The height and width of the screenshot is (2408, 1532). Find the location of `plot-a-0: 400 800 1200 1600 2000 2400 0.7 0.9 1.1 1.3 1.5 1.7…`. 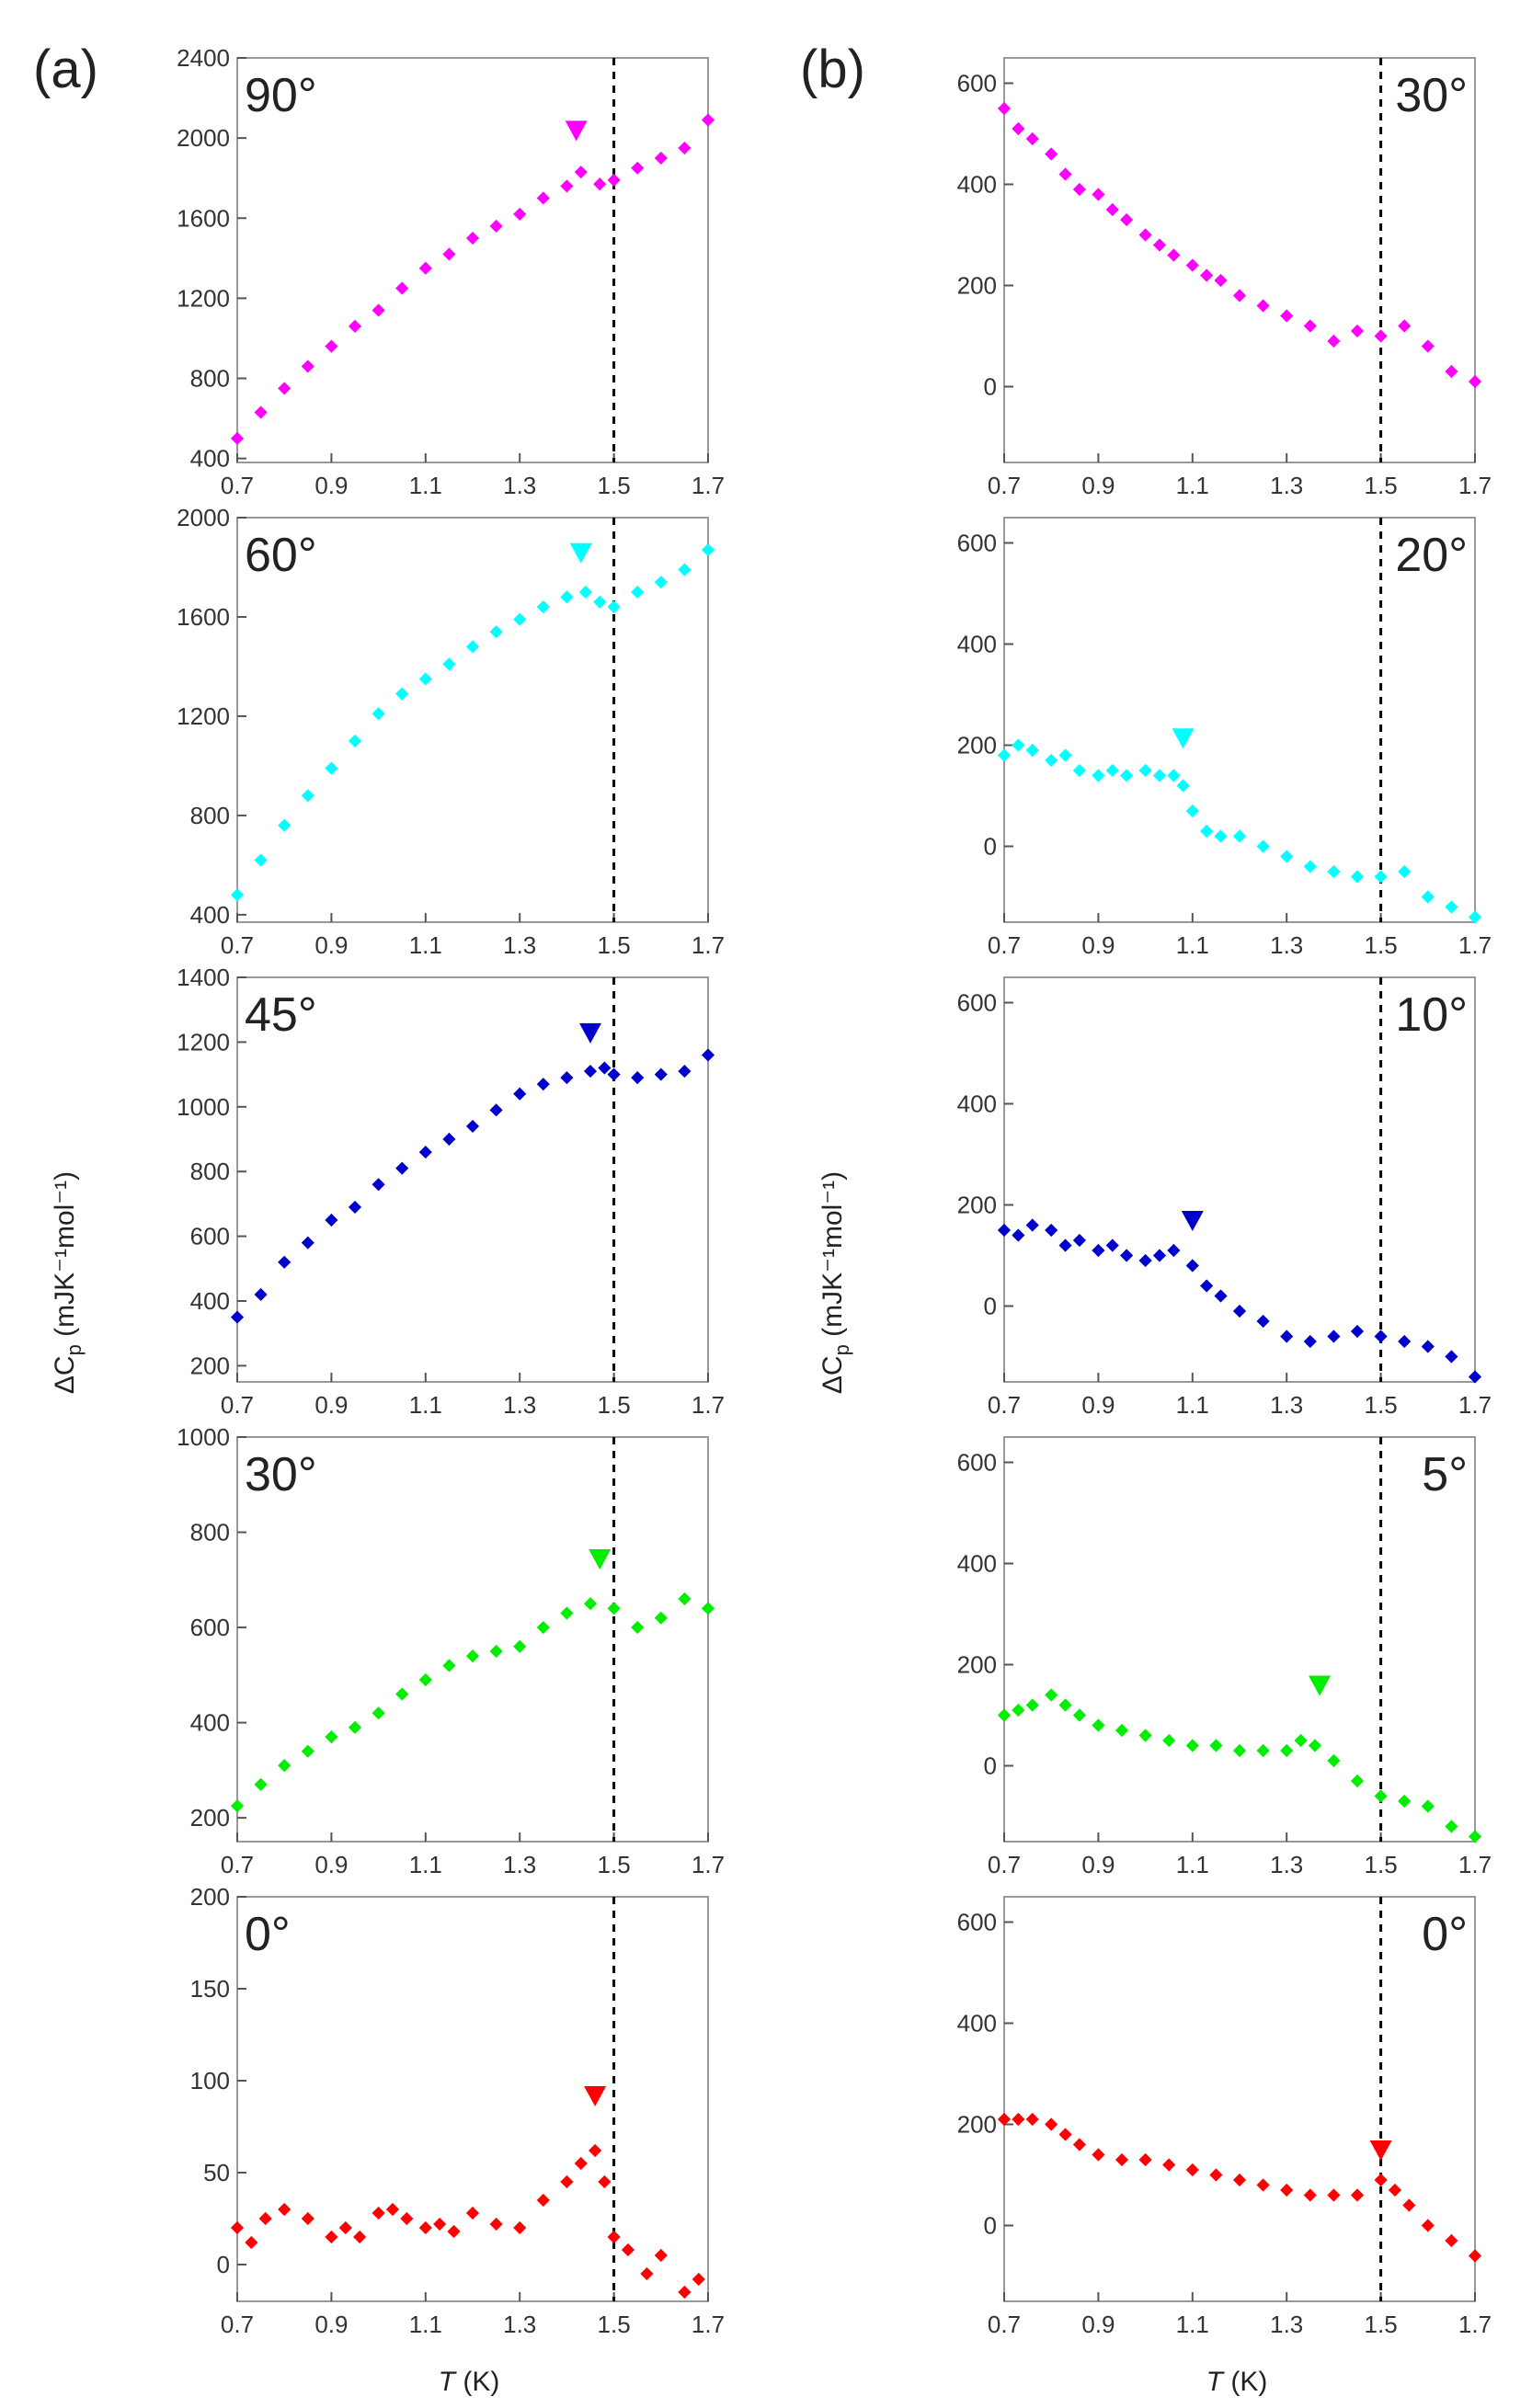

plot-a-0: 400 800 1200 1600 2000 2400 0.7 0.9 1.1 1.3 1.5 1.7… is located at coordinates (451, 271).